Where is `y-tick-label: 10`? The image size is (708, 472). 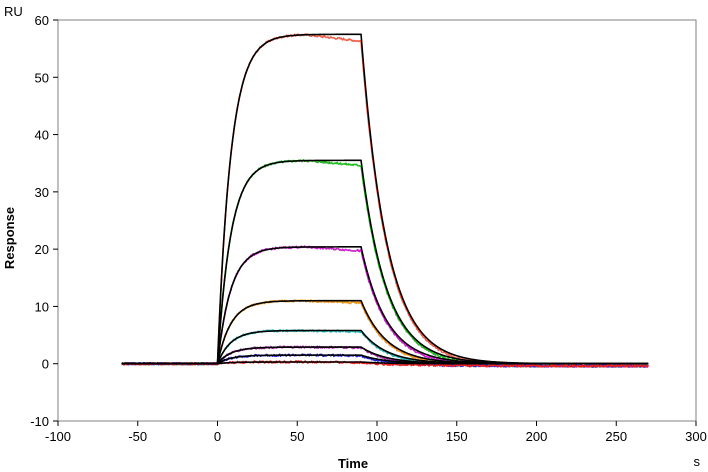
y-tick-label: 10 is located at coordinates (42, 306).